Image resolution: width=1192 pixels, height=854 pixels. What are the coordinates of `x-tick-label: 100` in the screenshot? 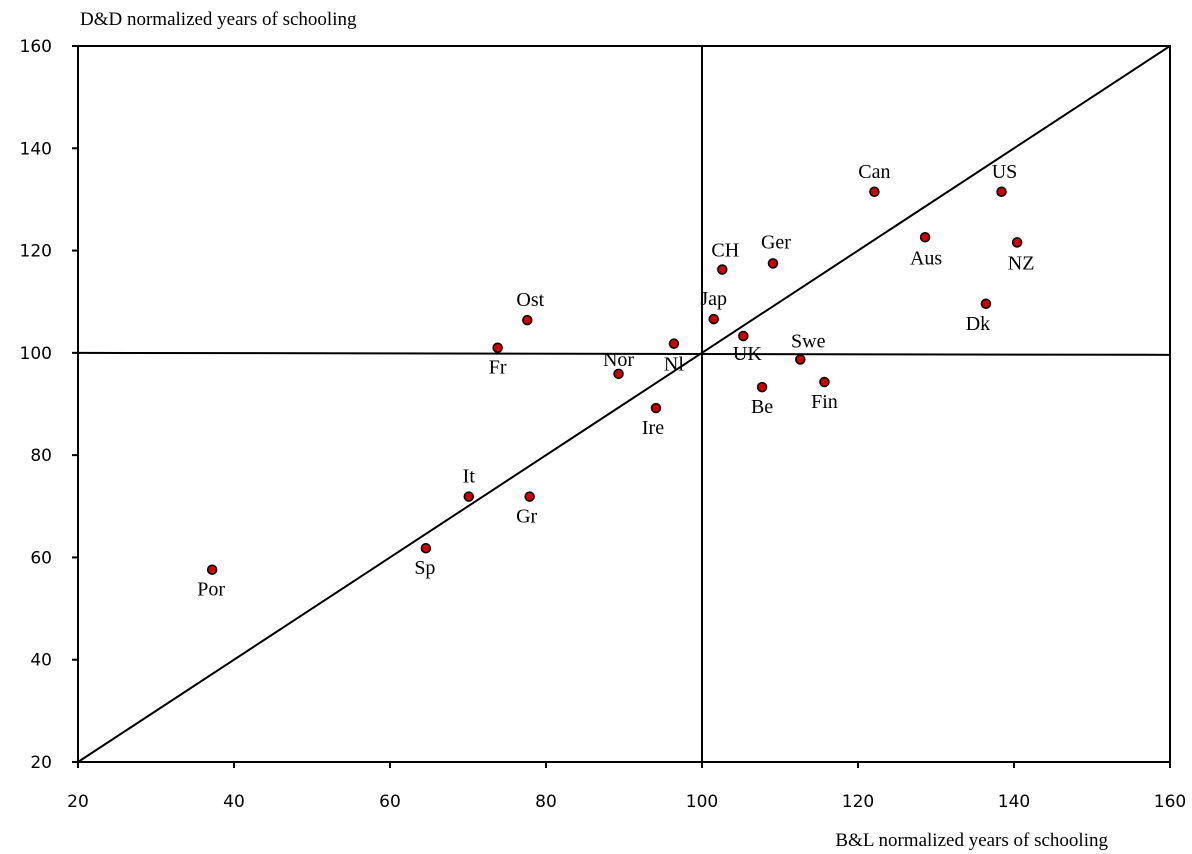 It's located at (702, 802).